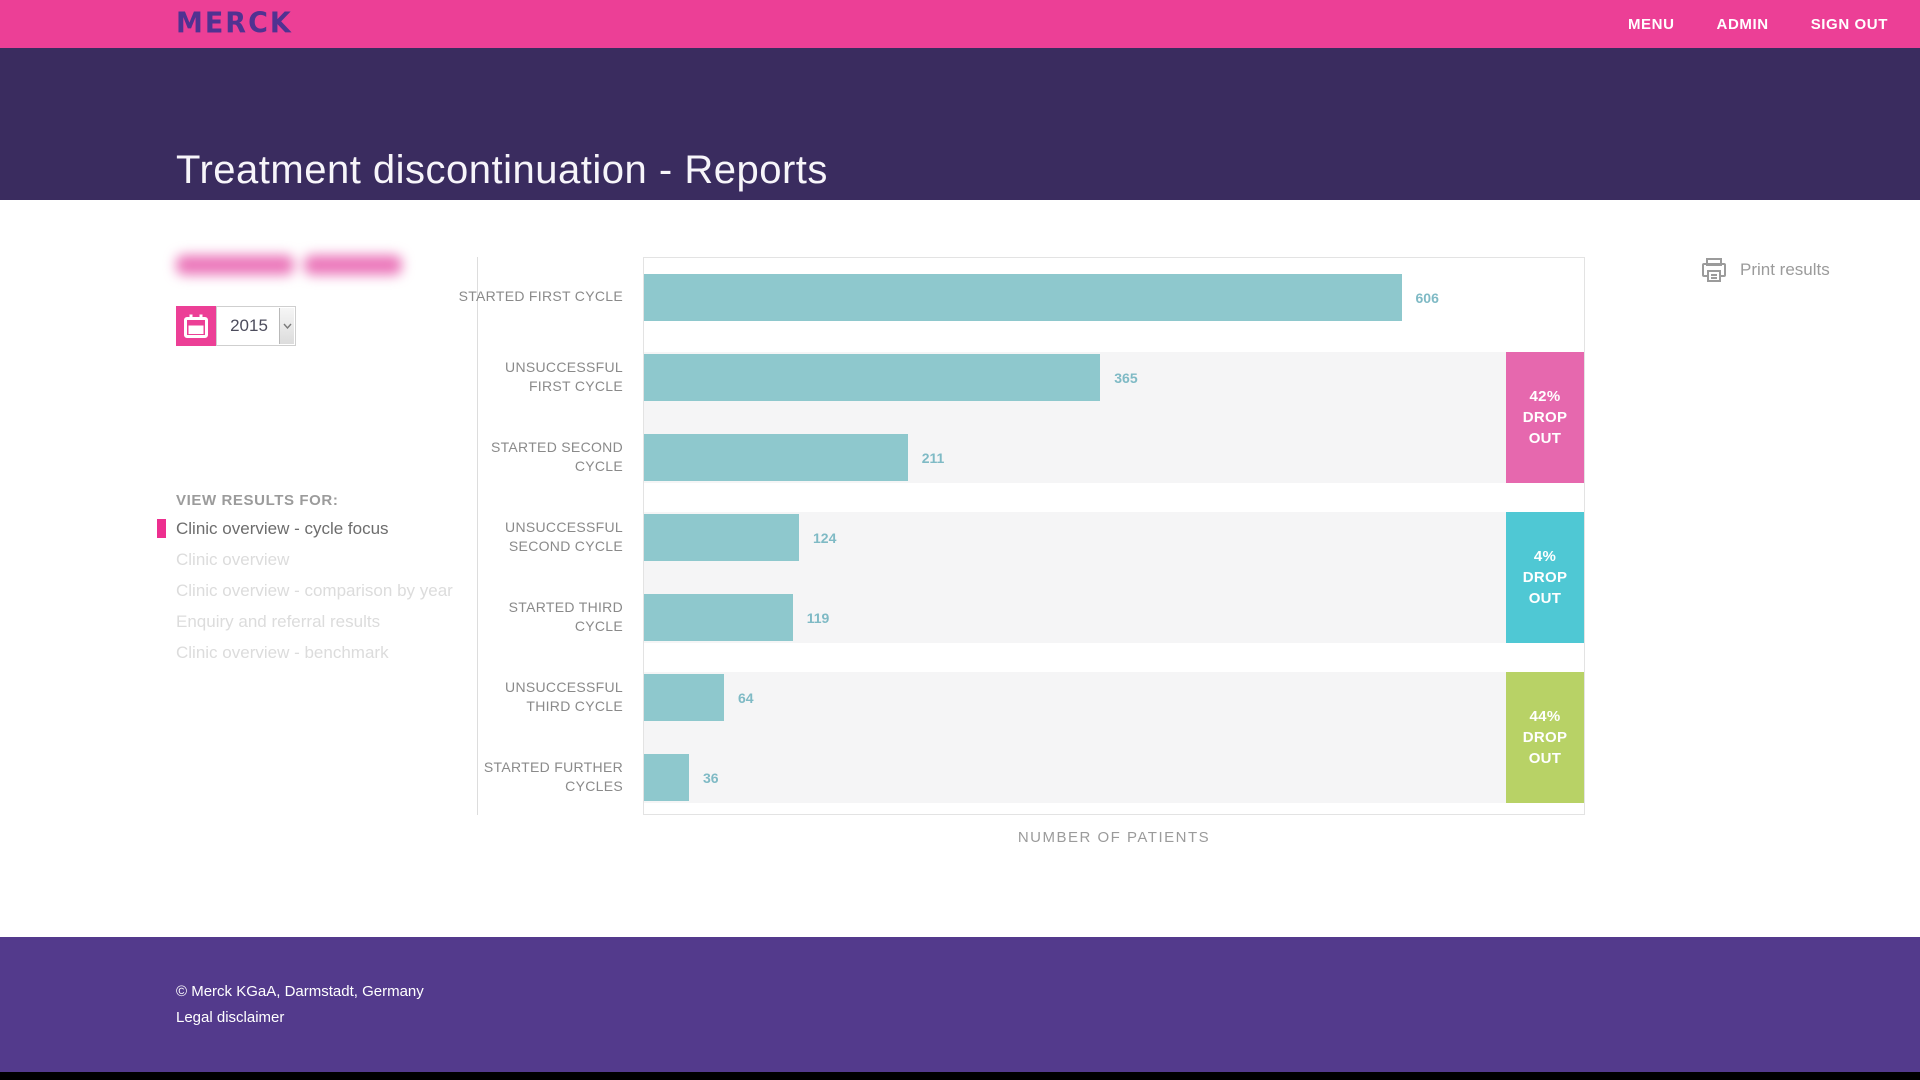 This screenshot has height=1080, width=1920. I want to click on nav-item-admin: ADMIN, so click(1742, 24).